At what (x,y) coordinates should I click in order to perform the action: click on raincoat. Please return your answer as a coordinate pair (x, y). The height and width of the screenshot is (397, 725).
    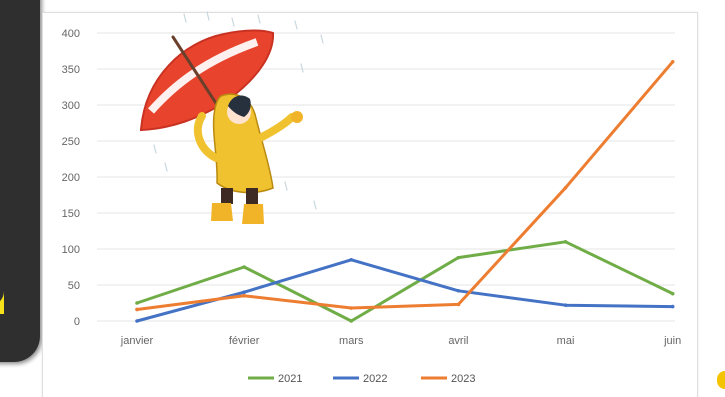
    Looking at the image, I should click on (243, 143).